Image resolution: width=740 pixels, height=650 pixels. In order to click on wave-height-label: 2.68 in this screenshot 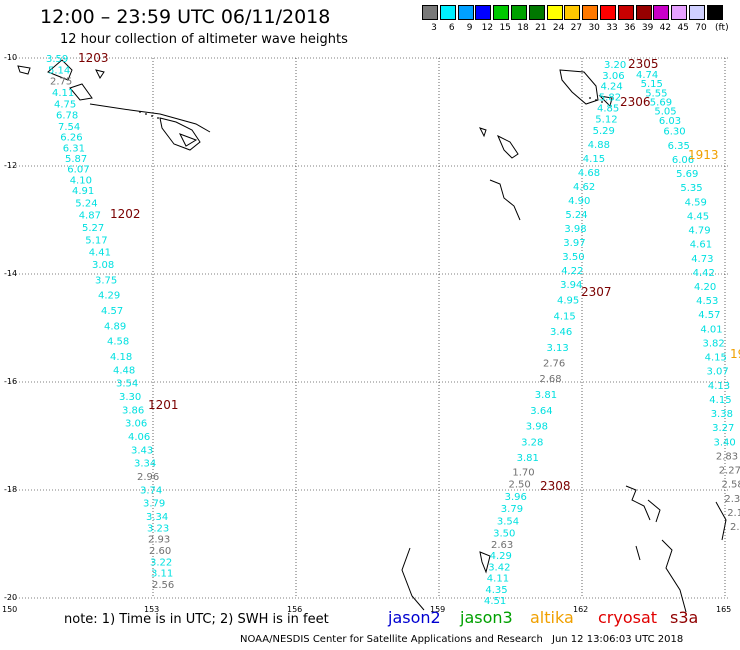, I will do `click(550, 379)`.